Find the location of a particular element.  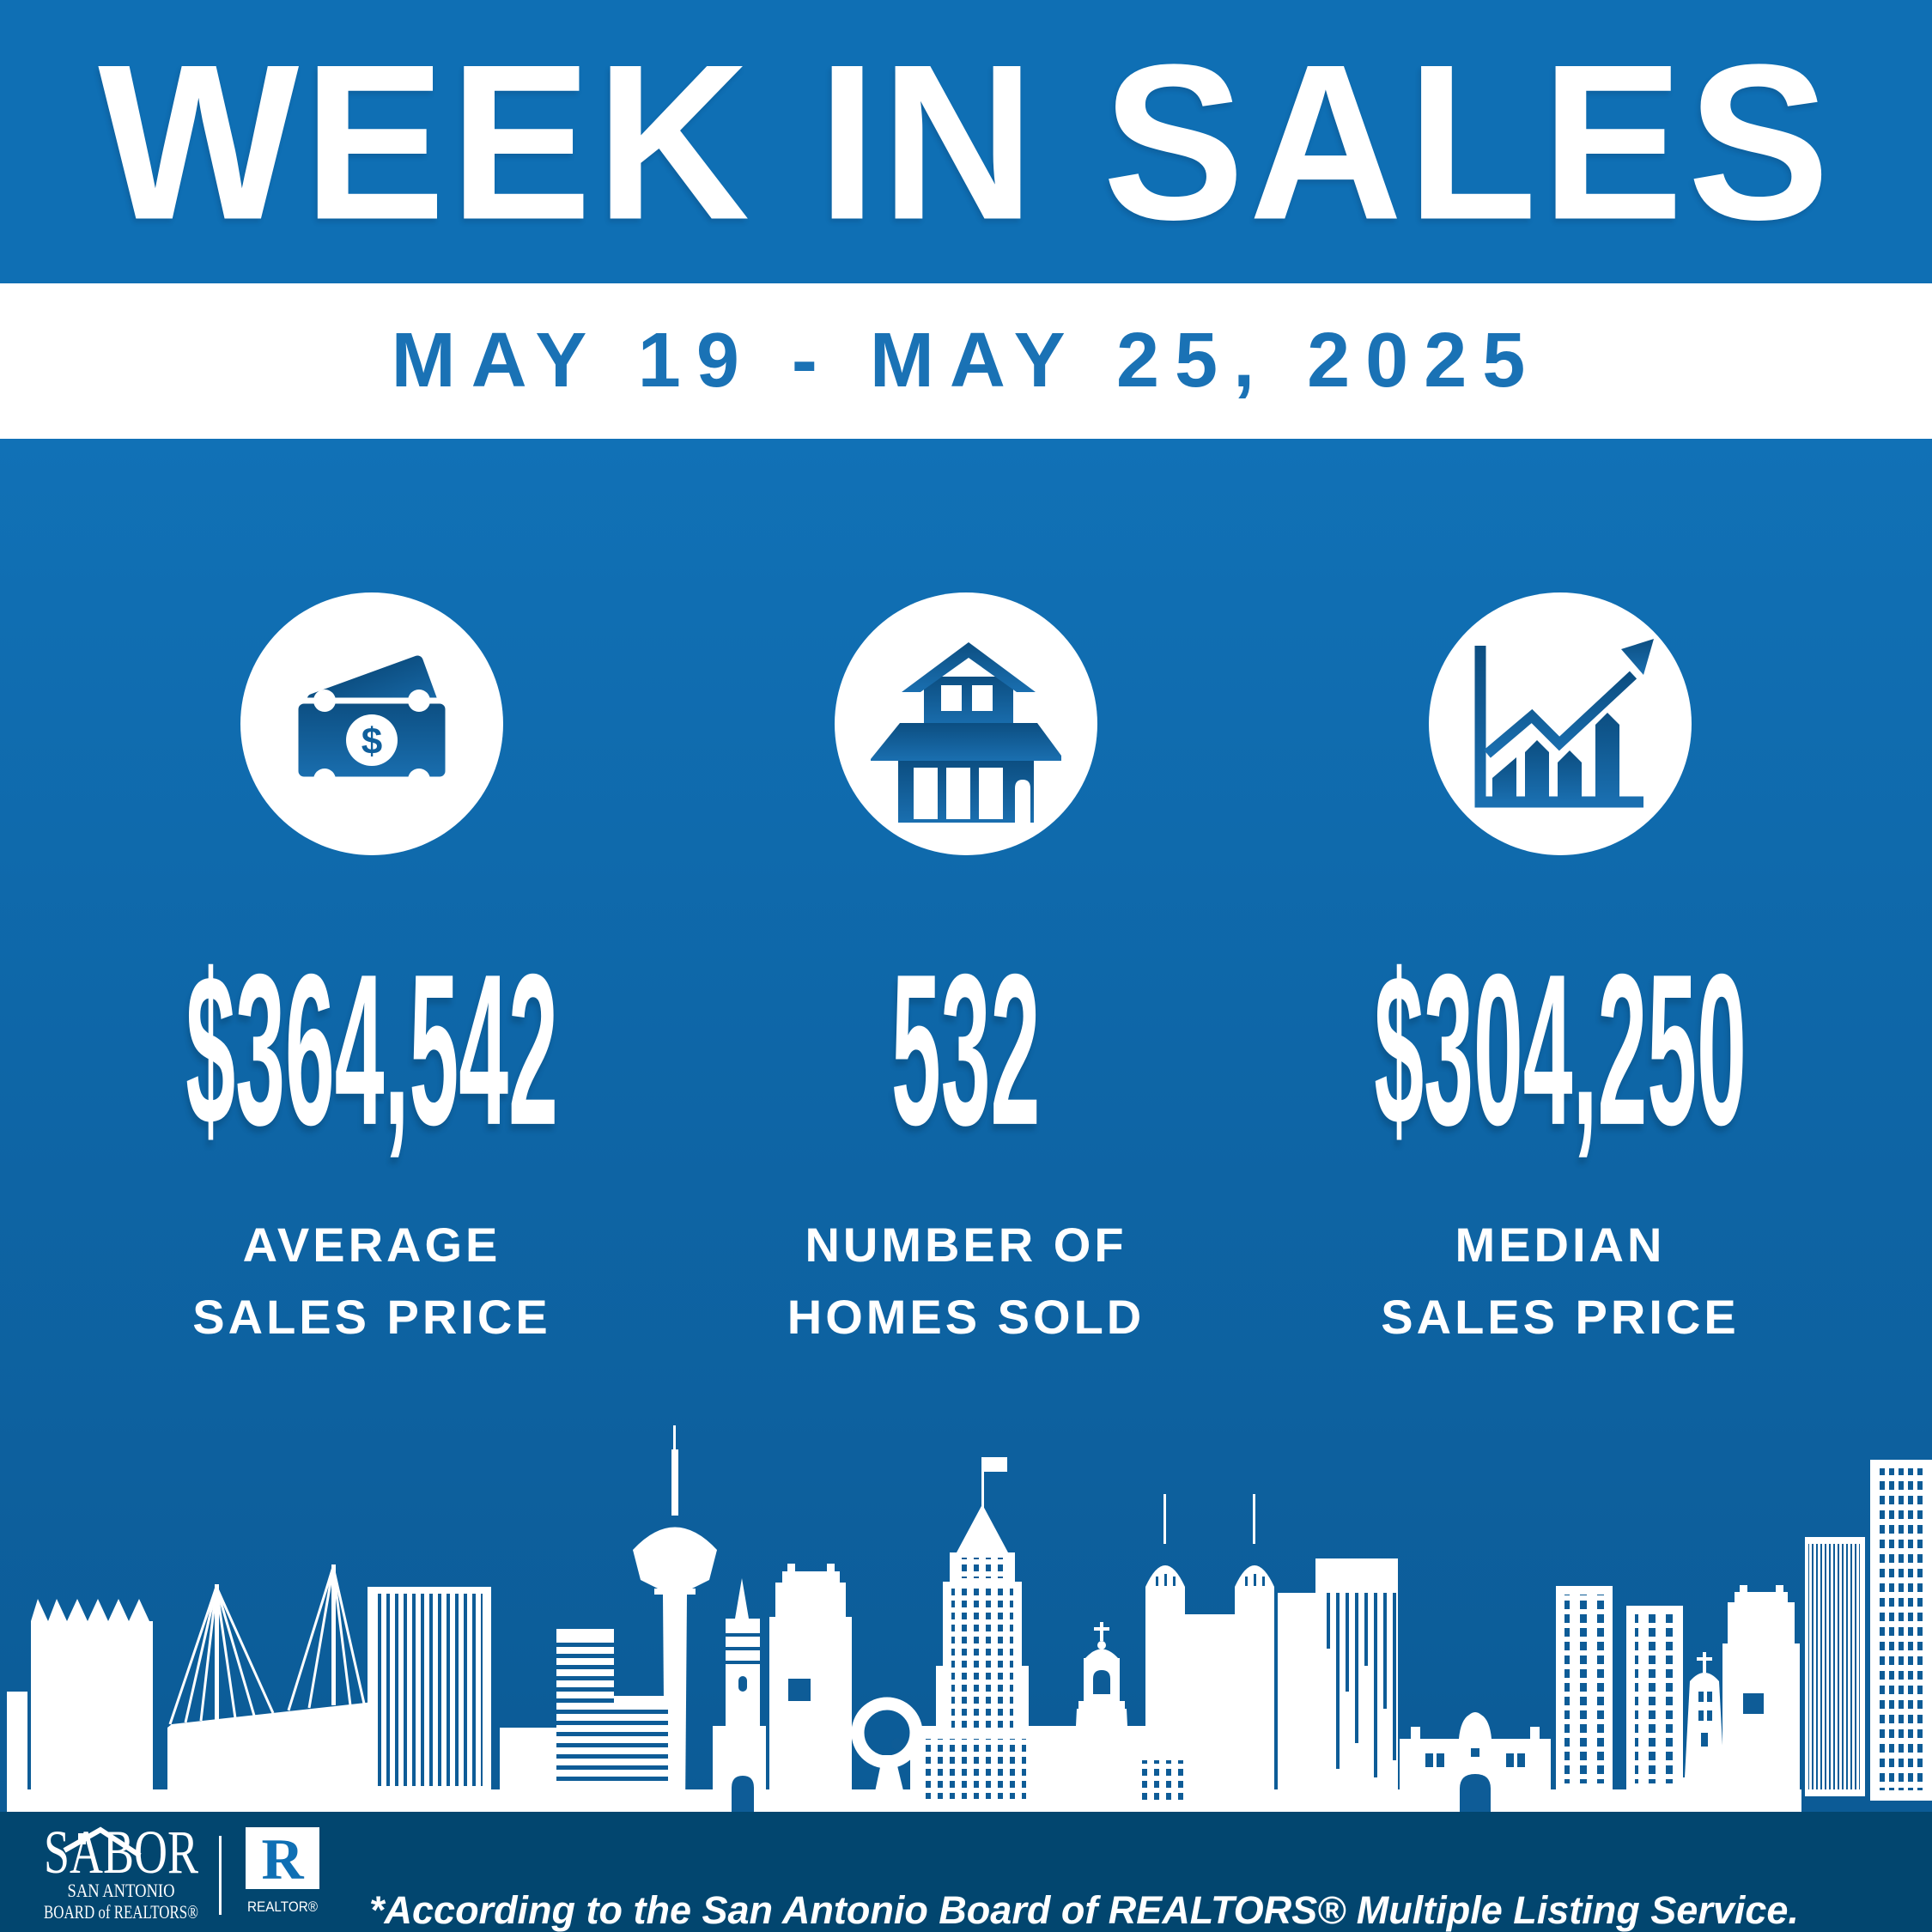

realtor-label: REALTOR® is located at coordinates (282, 1907).